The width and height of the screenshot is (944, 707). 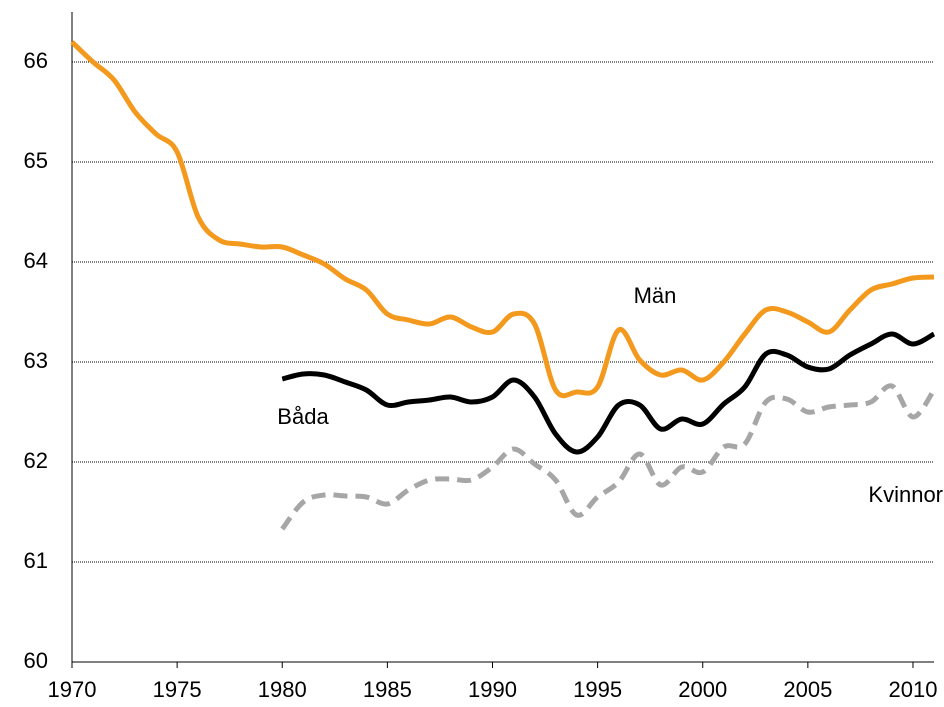 I want to click on x-tick-label: 1985, so click(x=387, y=689).